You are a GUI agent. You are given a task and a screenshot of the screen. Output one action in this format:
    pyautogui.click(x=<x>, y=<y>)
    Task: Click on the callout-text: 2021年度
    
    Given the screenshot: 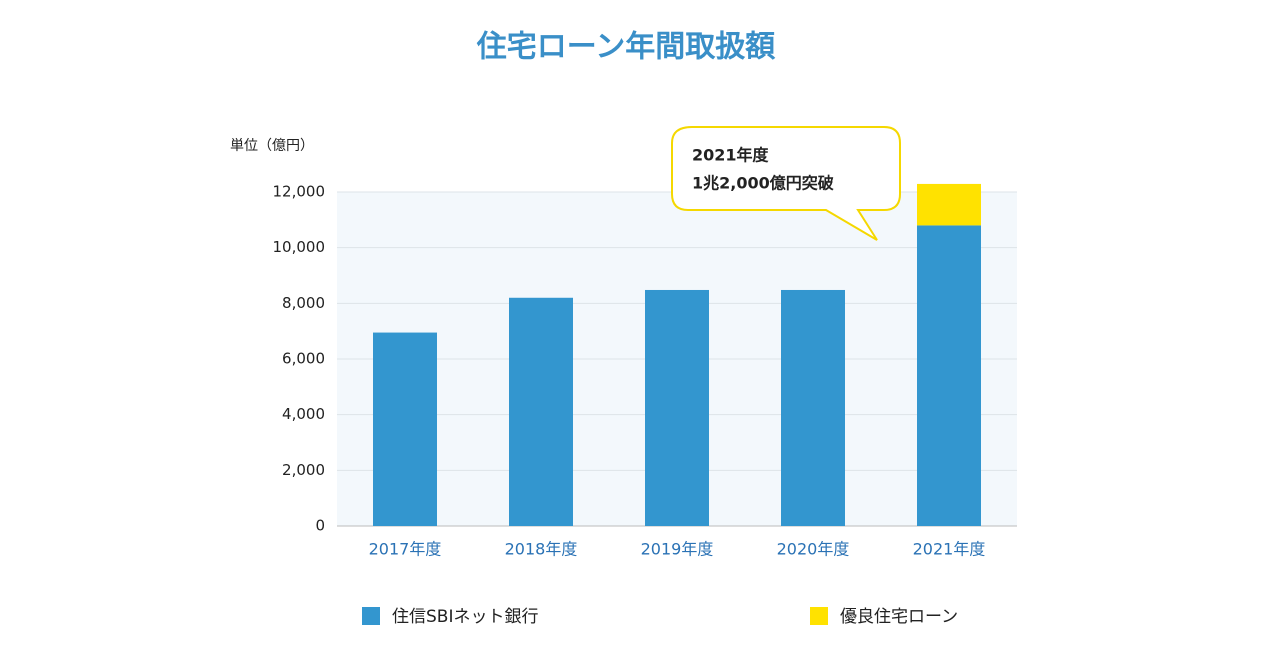 What is the action you would take?
    pyautogui.click(x=731, y=155)
    